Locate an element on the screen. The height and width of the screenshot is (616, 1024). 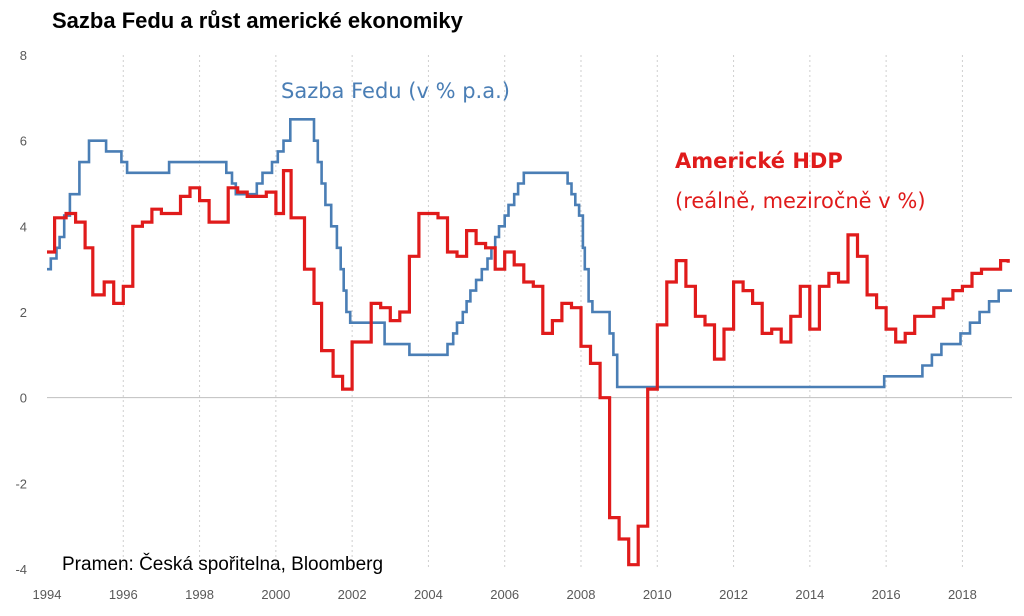
x-tick-label: 1998 is located at coordinates (199, 594).